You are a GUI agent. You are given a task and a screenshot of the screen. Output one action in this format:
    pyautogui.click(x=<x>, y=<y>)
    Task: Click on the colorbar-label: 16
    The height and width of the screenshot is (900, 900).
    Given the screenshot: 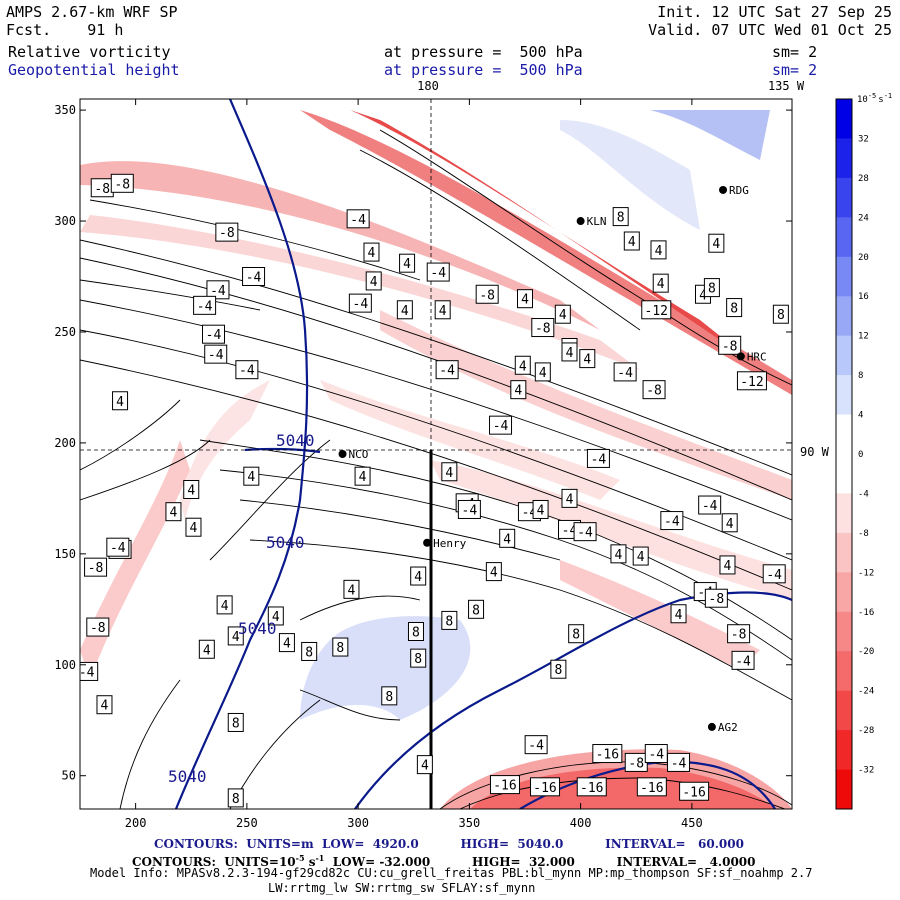 What is the action you would take?
    pyautogui.click(x=863, y=297)
    